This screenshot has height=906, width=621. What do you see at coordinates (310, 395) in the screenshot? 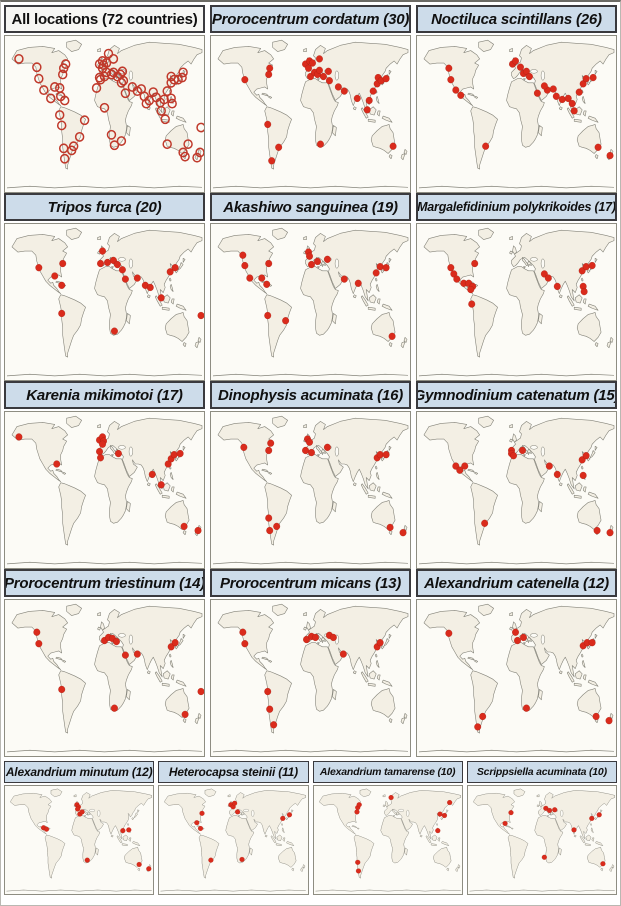
I see `panel-title: Dinophysis acuminata (16)` at bounding box center [310, 395].